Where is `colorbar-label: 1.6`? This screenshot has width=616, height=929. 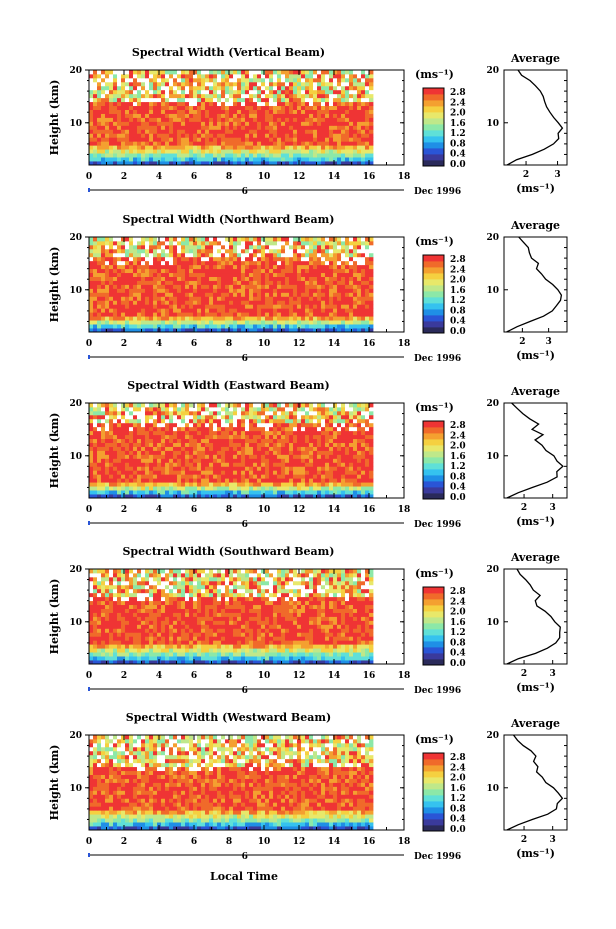
colorbar-label: 1.6 is located at coordinates (458, 124).